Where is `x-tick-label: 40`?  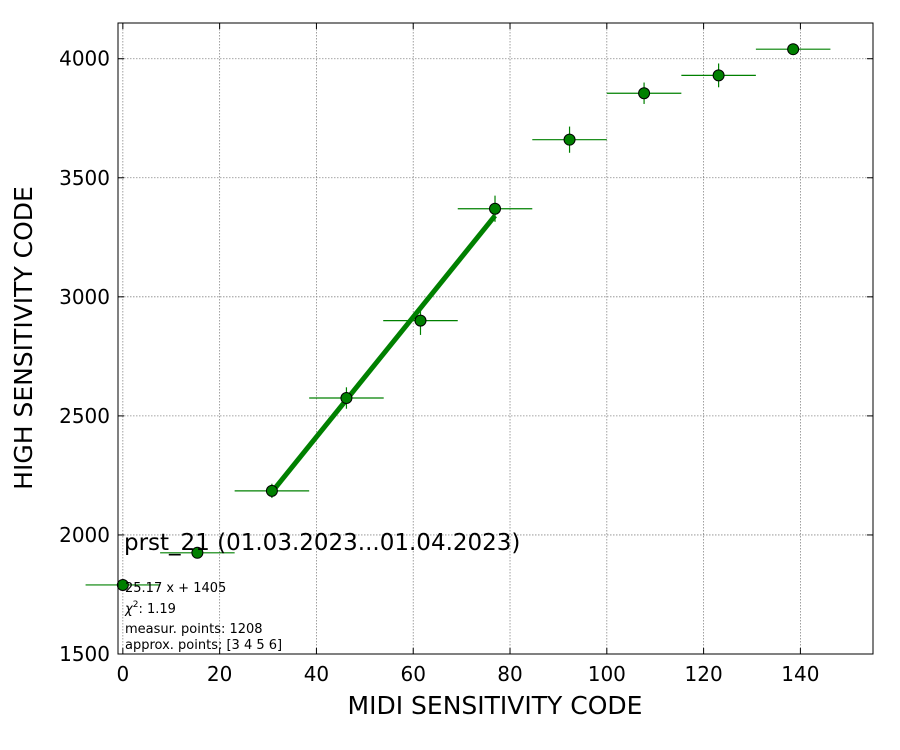 x-tick-label: 40 is located at coordinates (316, 674).